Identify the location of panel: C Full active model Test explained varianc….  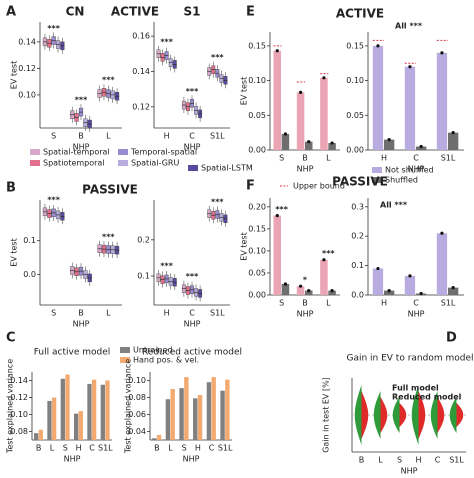
(103, 397).